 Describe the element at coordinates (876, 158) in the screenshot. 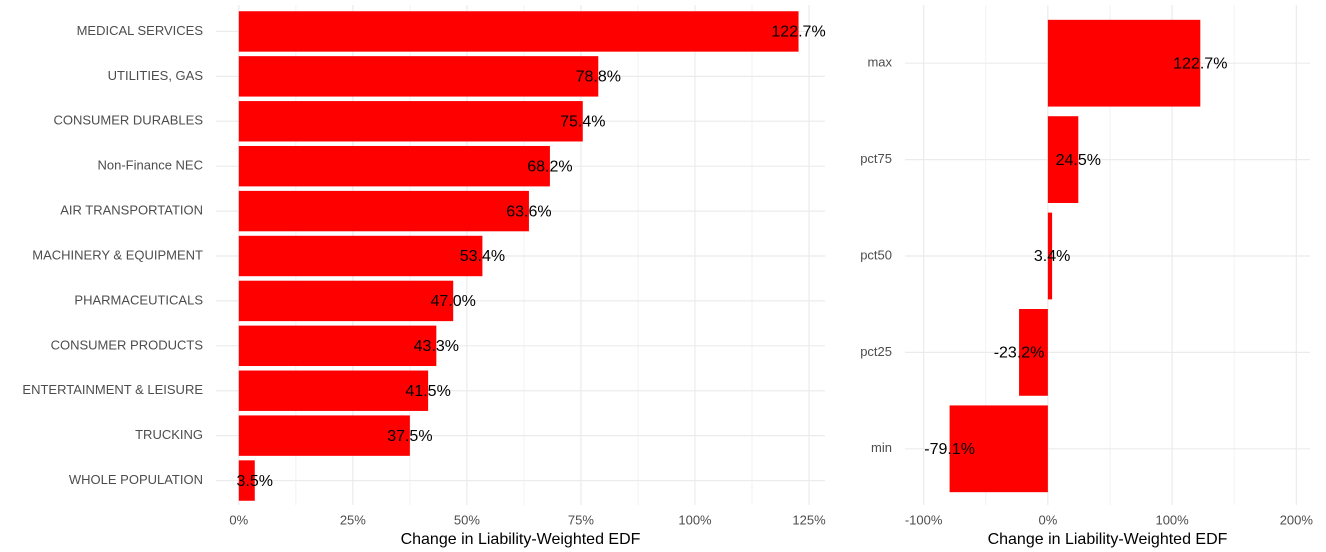

I see `y-tick-label: pct75` at that location.